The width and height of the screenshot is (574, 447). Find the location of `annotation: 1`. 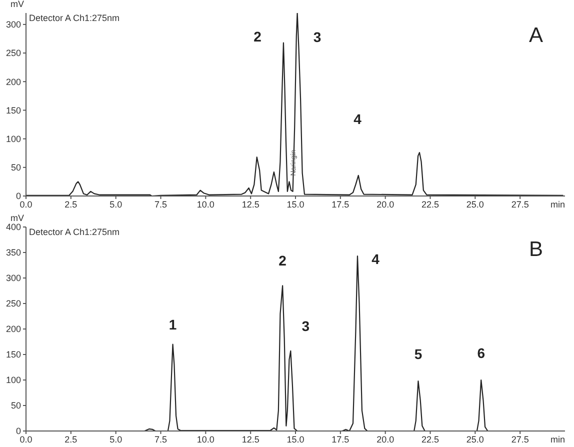

annotation: 1 is located at coordinates (172, 324).